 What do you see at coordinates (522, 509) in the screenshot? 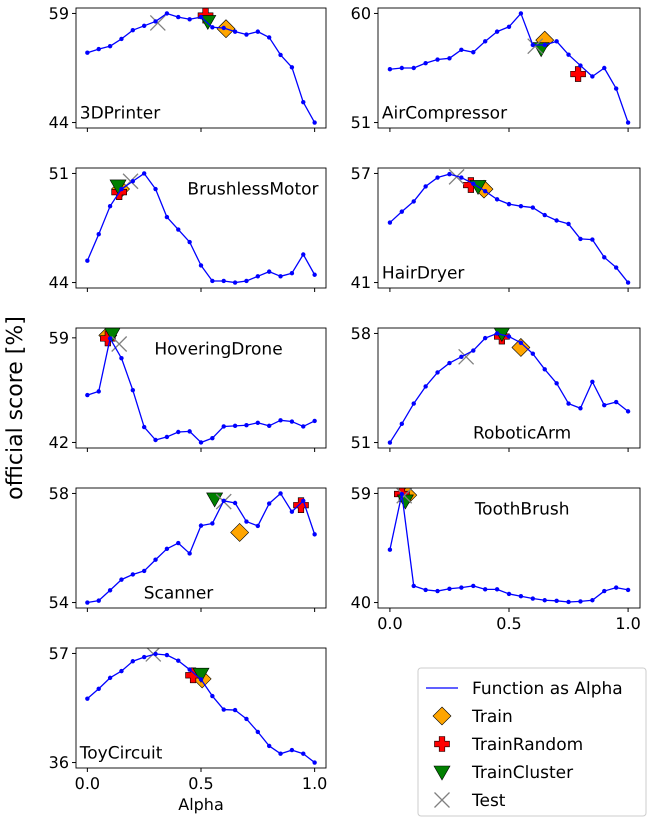
I see `text: ToothBrush` at bounding box center [522, 509].